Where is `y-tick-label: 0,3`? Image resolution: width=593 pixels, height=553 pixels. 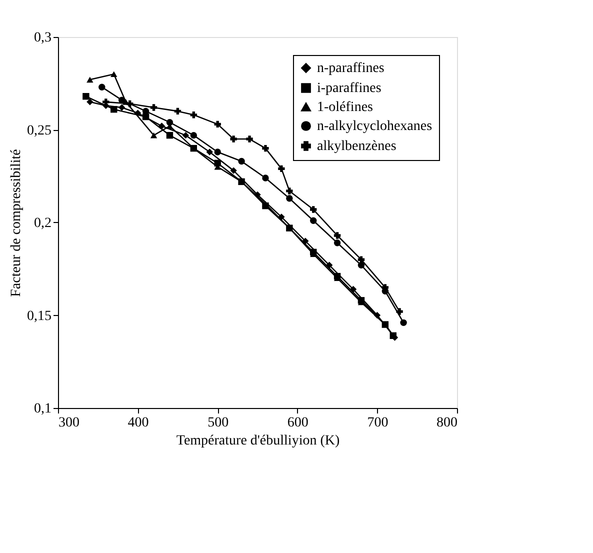 y-tick-label: 0,3 is located at coordinates (43, 38).